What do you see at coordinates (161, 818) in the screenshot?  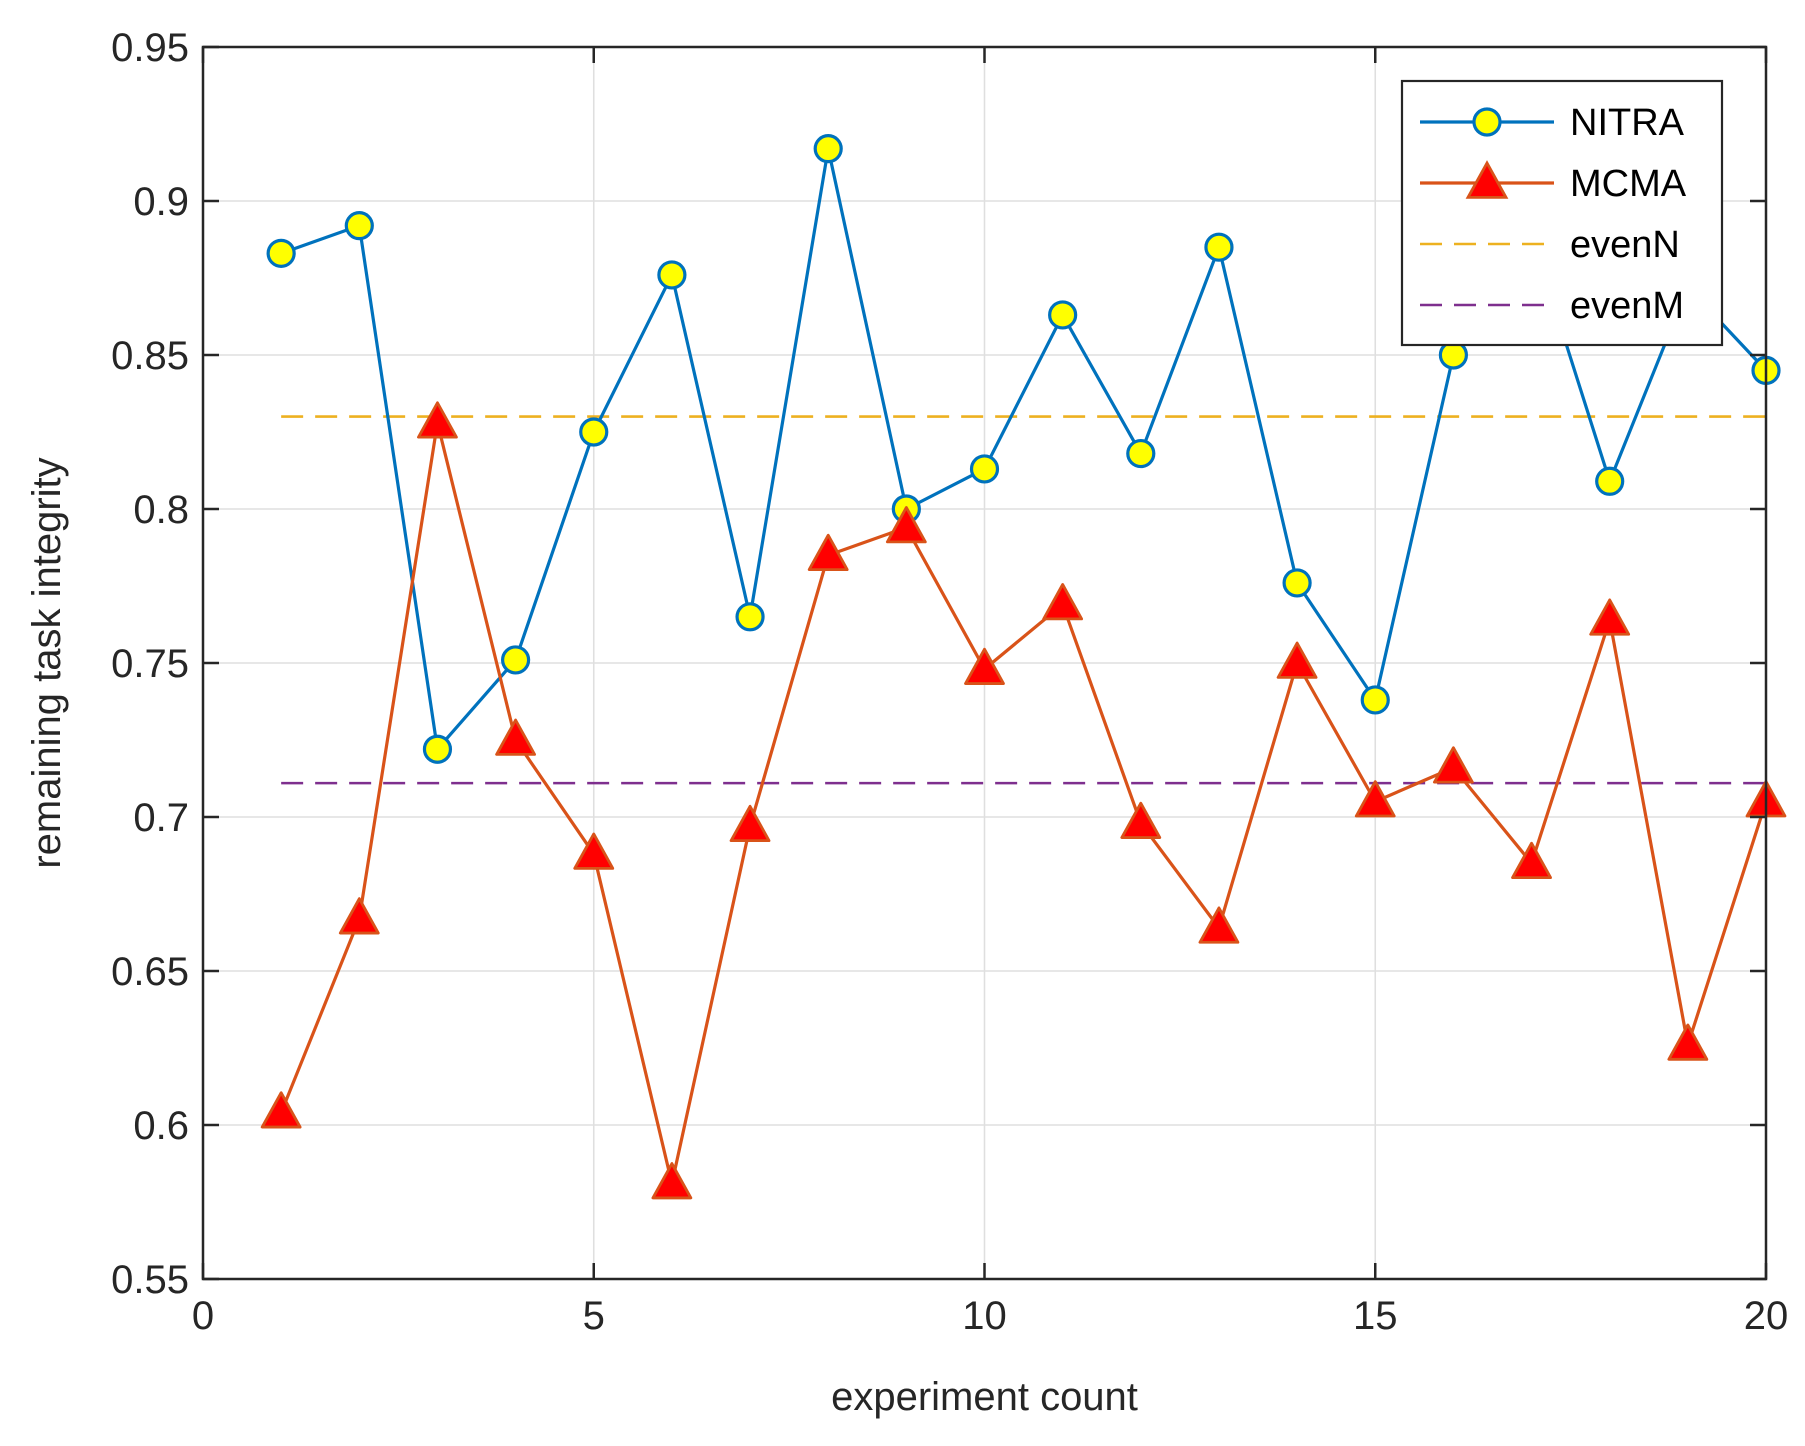 I see `y-tick-label: 0.7` at bounding box center [161, 818].